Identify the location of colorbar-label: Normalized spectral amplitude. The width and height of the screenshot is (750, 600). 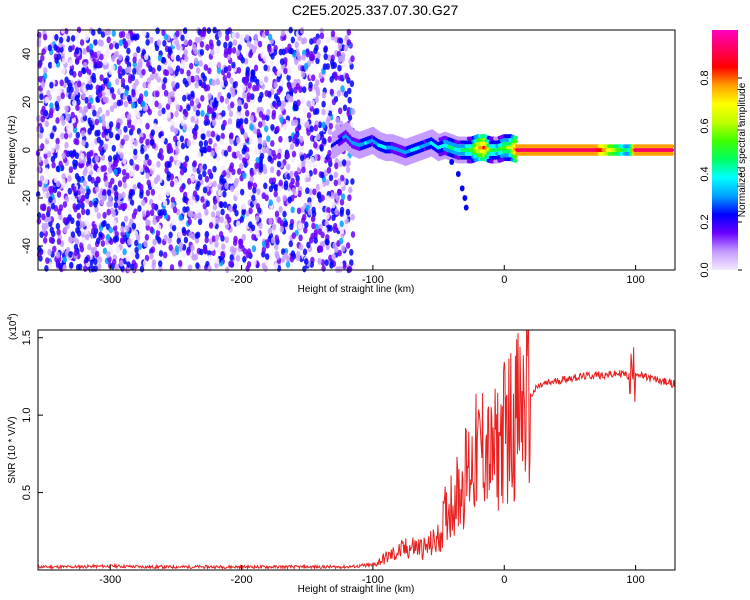
(742, 149).